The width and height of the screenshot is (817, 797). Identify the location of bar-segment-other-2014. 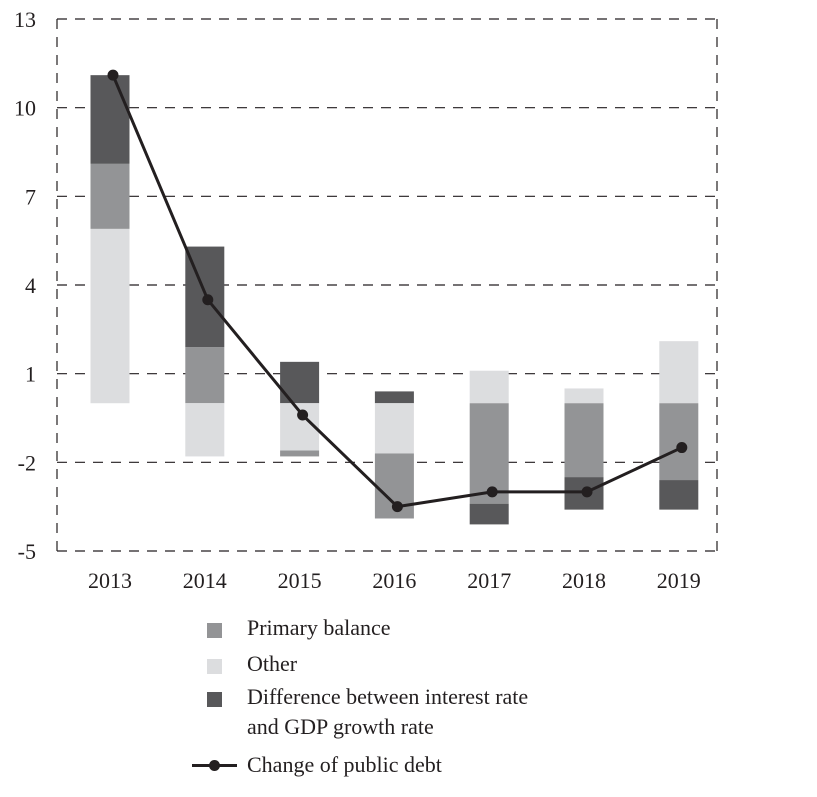
(205, 430).